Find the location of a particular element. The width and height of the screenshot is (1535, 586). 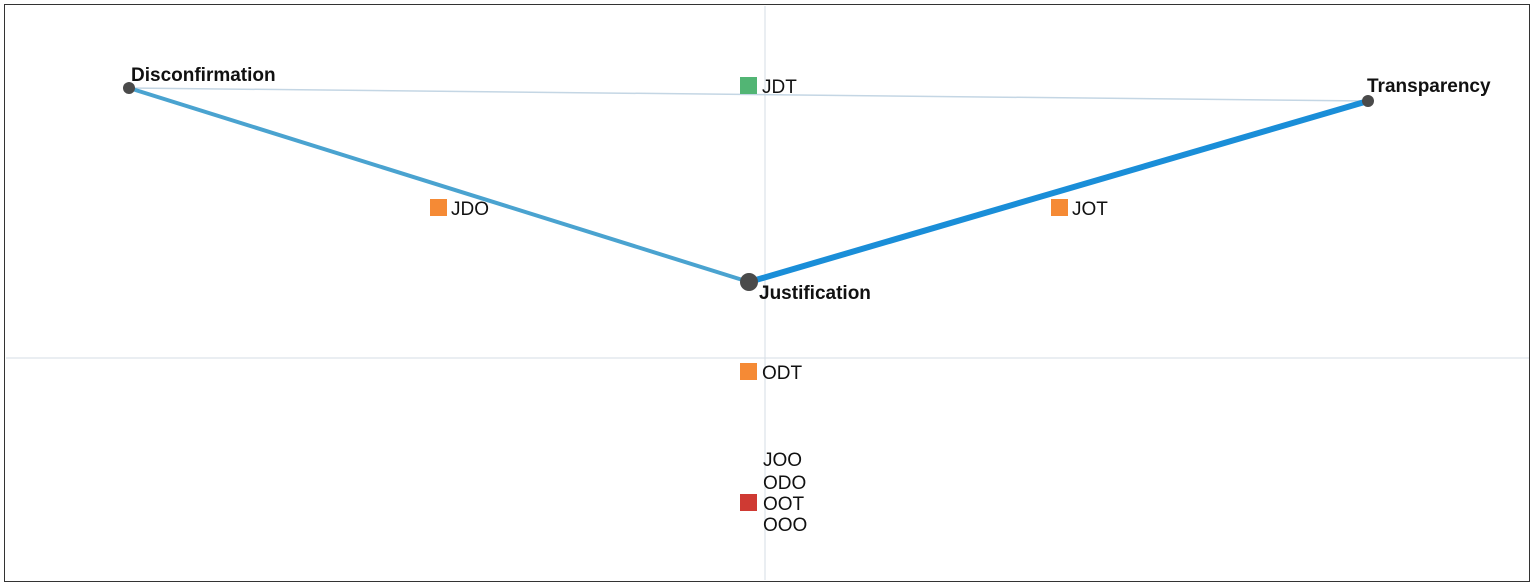

edge-disconfirmation-transparency is located at coordinates (748, 94).